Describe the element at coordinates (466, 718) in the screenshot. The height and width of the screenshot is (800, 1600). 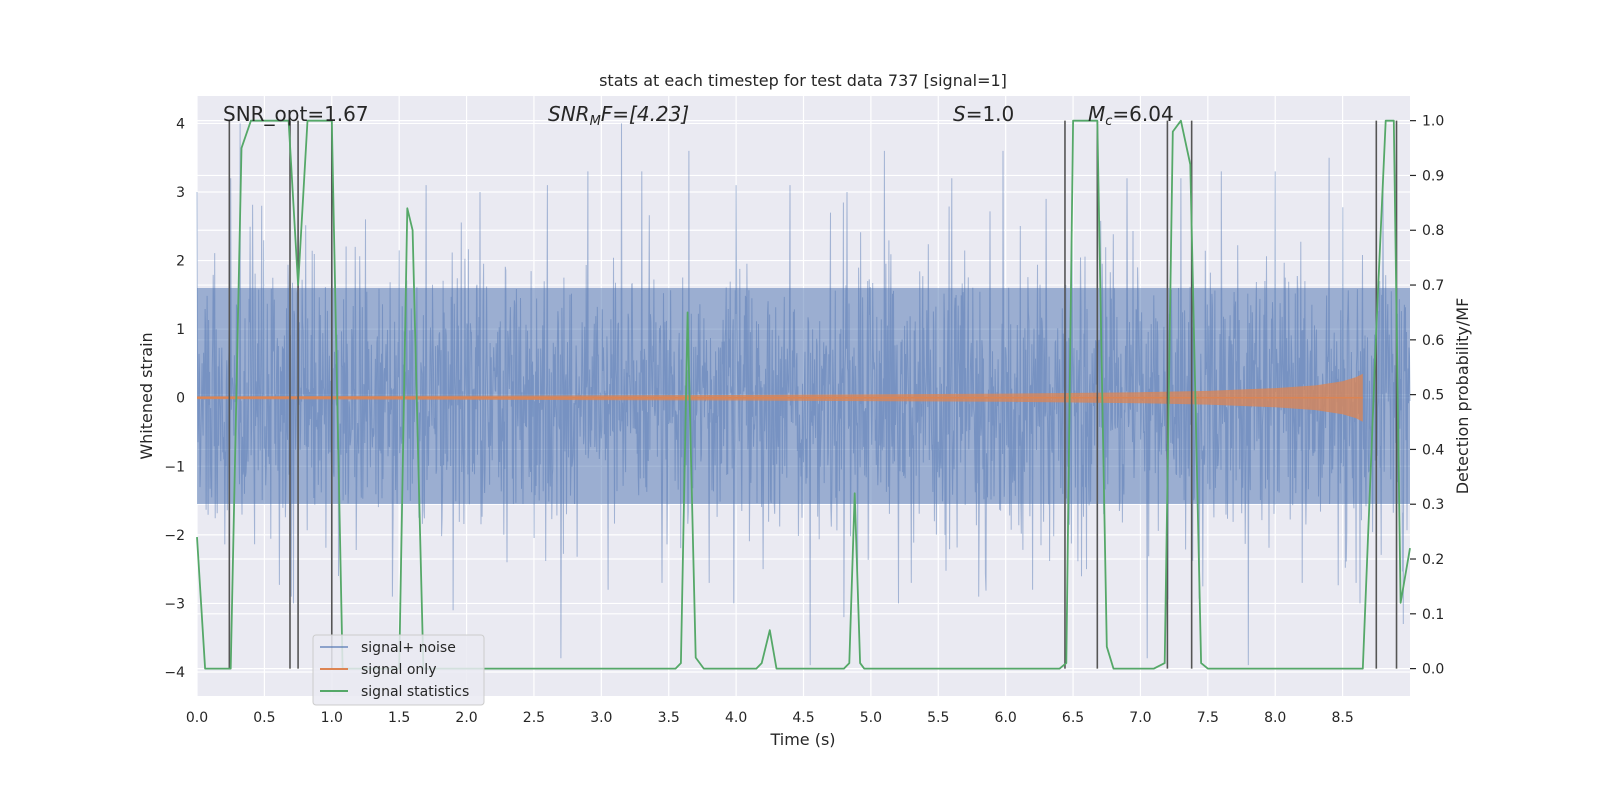
I see `x-tick-label: 2.0` at that location.